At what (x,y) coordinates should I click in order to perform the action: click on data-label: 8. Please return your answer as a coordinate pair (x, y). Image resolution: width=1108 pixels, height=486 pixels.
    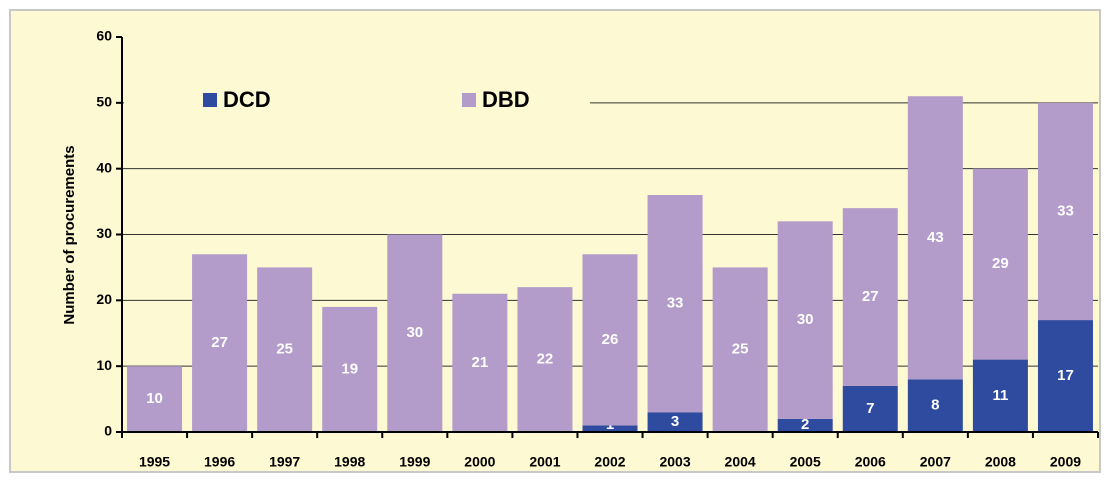
    Looking at the image, I should click on (935, 405).